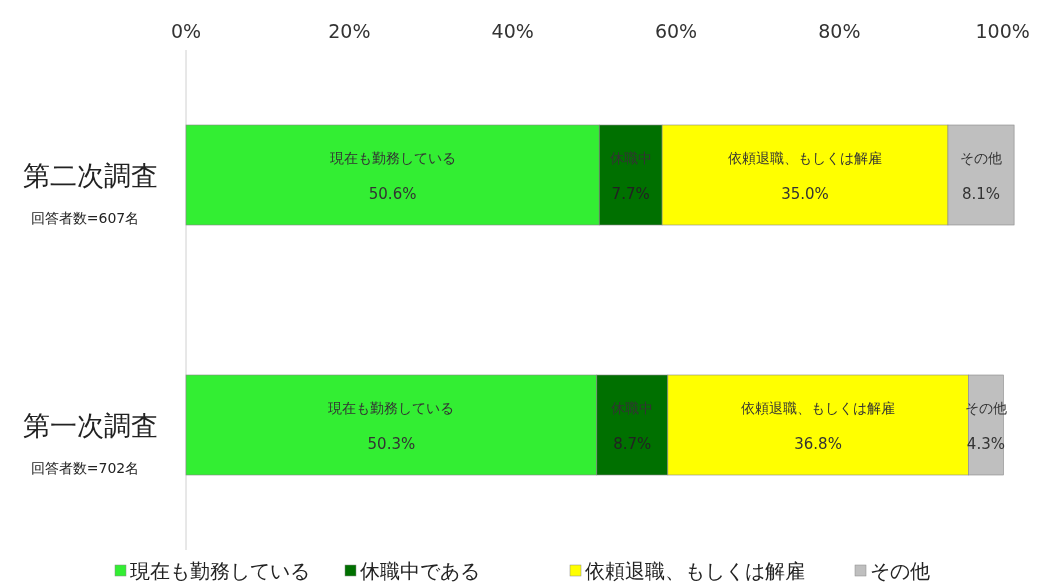 The height and width of the screenshot is (588, 1052). Describe the element at coordinates (981, 158) in the screenshot. I see `annotation: その他` at that location.